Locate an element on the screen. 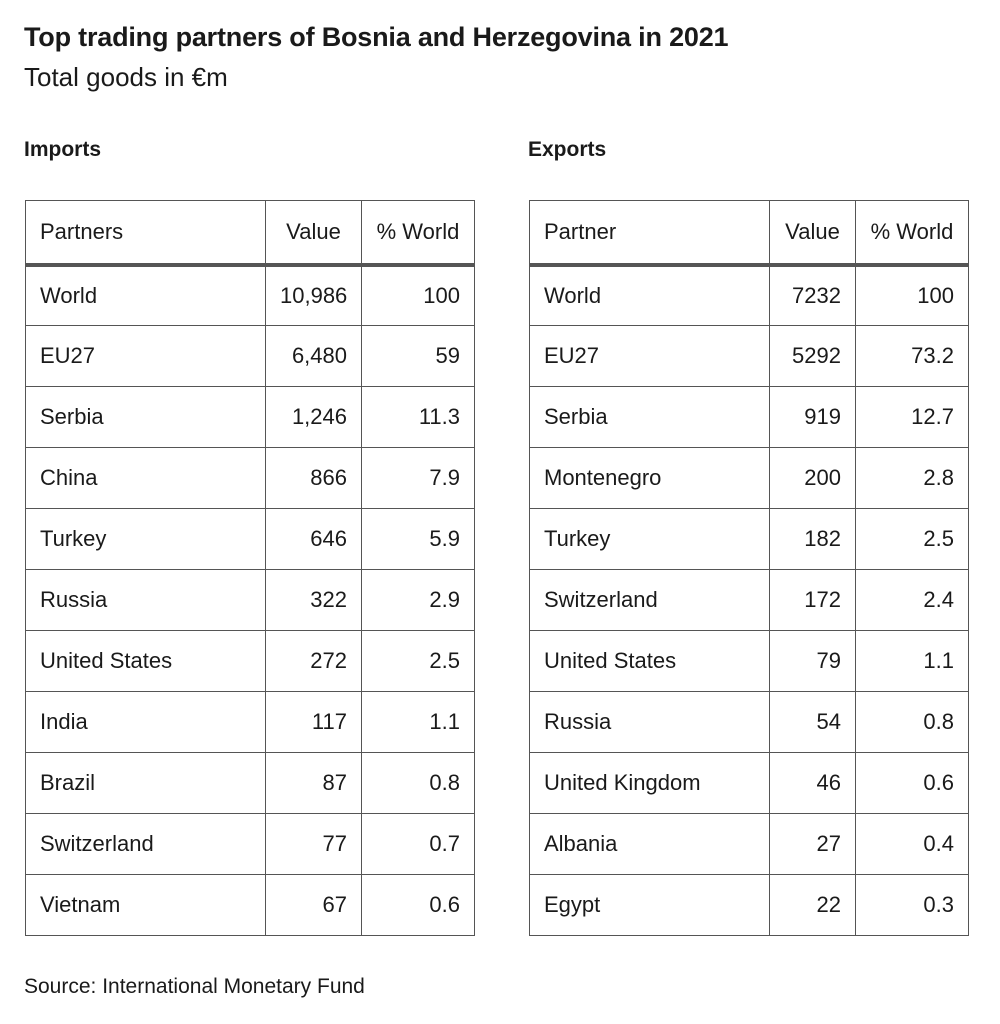 Image resolution: width=1000 pixels, height=1024 pixels. imports-table-row: World 10,986 100 is located at coordinates (250, 295).